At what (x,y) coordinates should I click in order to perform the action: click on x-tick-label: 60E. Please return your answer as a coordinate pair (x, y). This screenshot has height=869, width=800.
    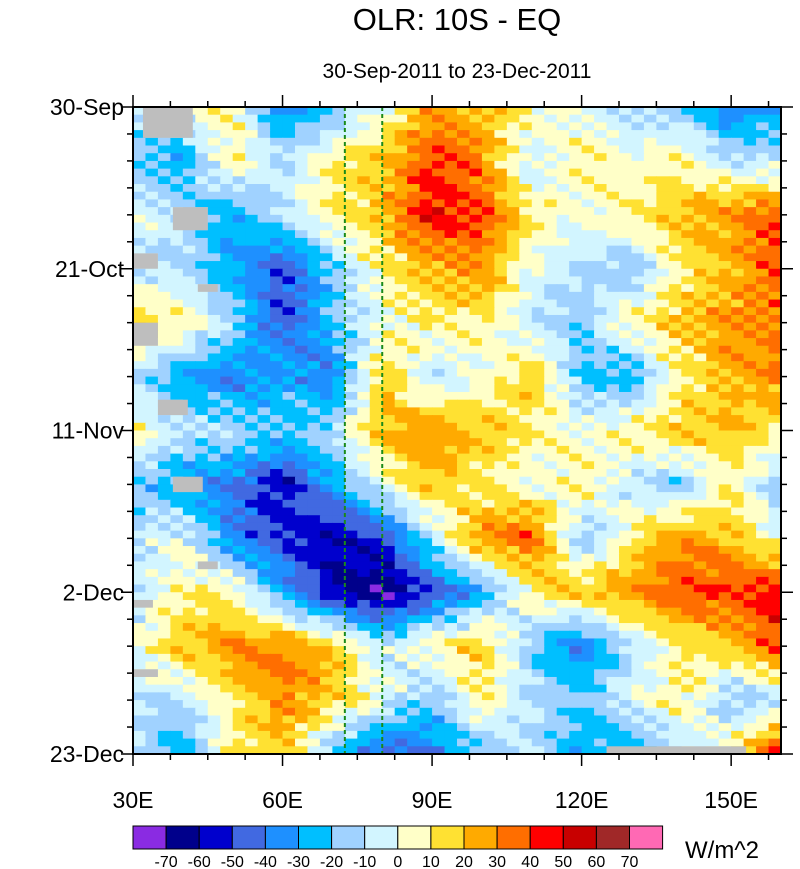
    Looking at the image, I should click on (282, 800).